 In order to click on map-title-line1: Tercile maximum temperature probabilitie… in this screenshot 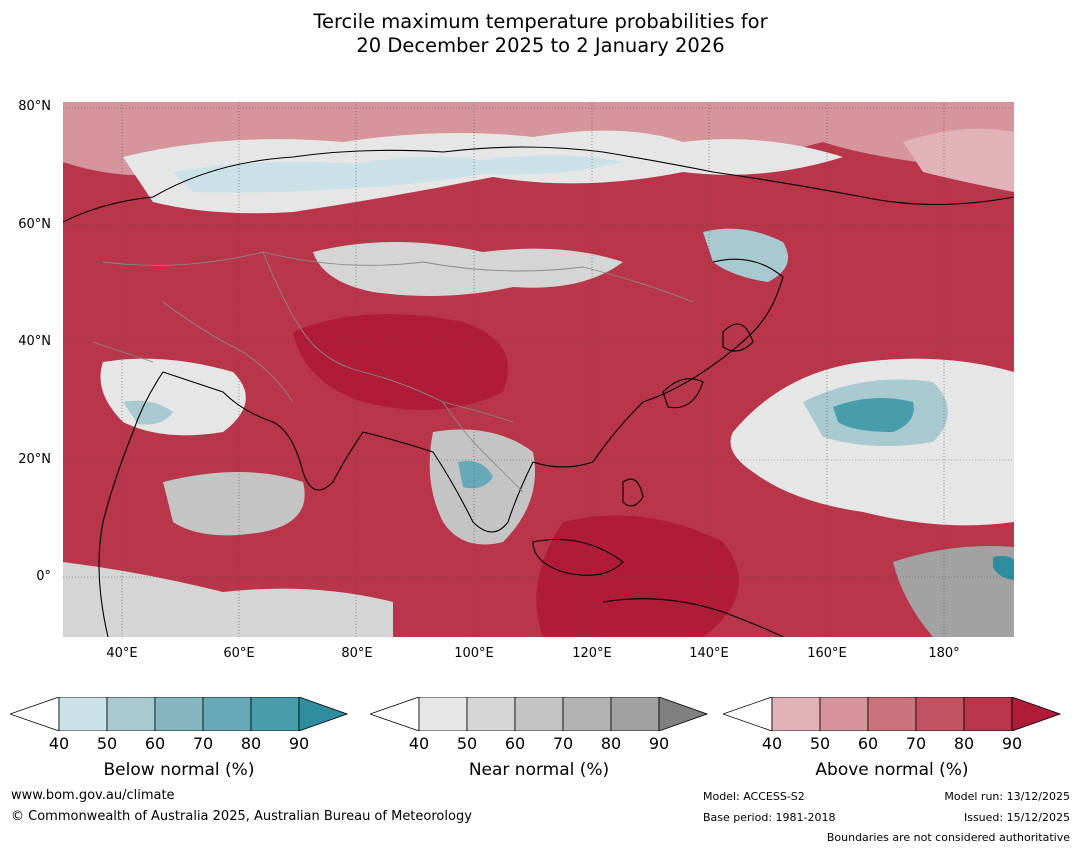, I will do `click(540, 21)`.